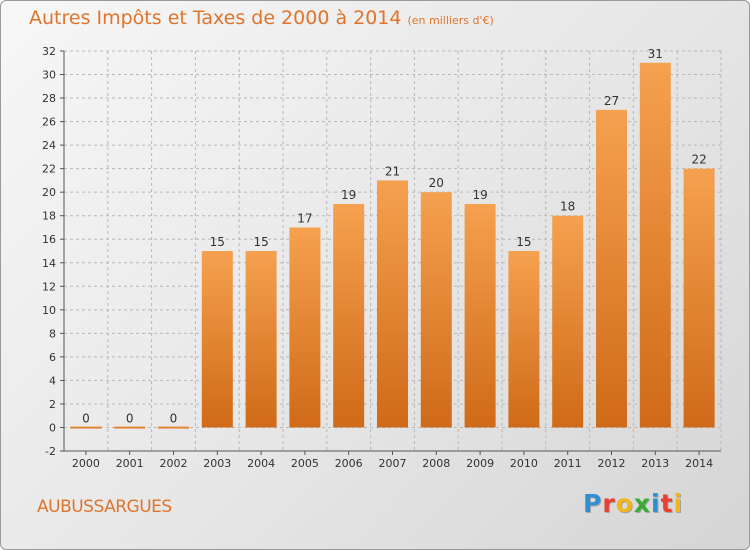 The image size is (750, 550). I want to click on logo-letter: x, so click(642, 503).